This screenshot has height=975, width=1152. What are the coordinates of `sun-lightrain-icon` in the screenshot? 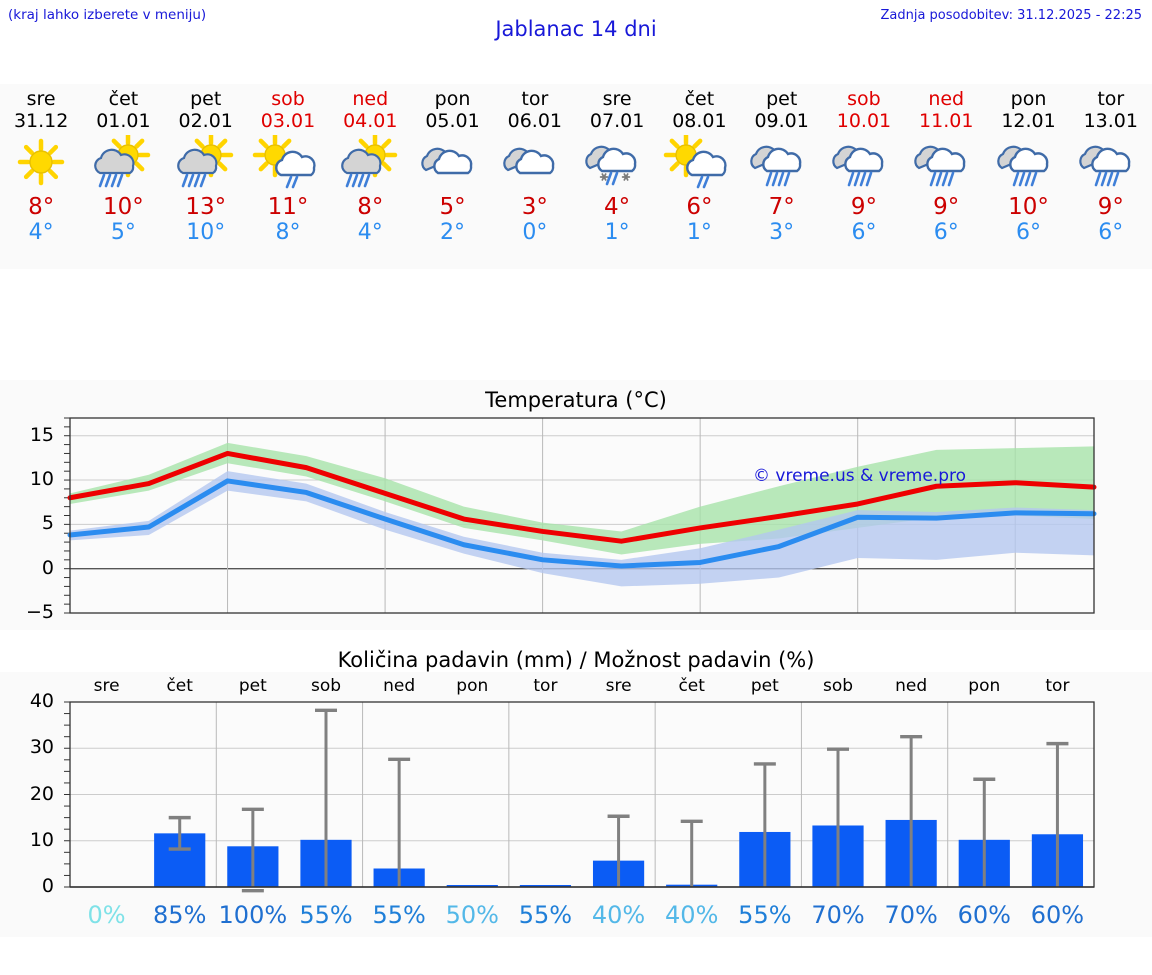 It's located at (699, 163).